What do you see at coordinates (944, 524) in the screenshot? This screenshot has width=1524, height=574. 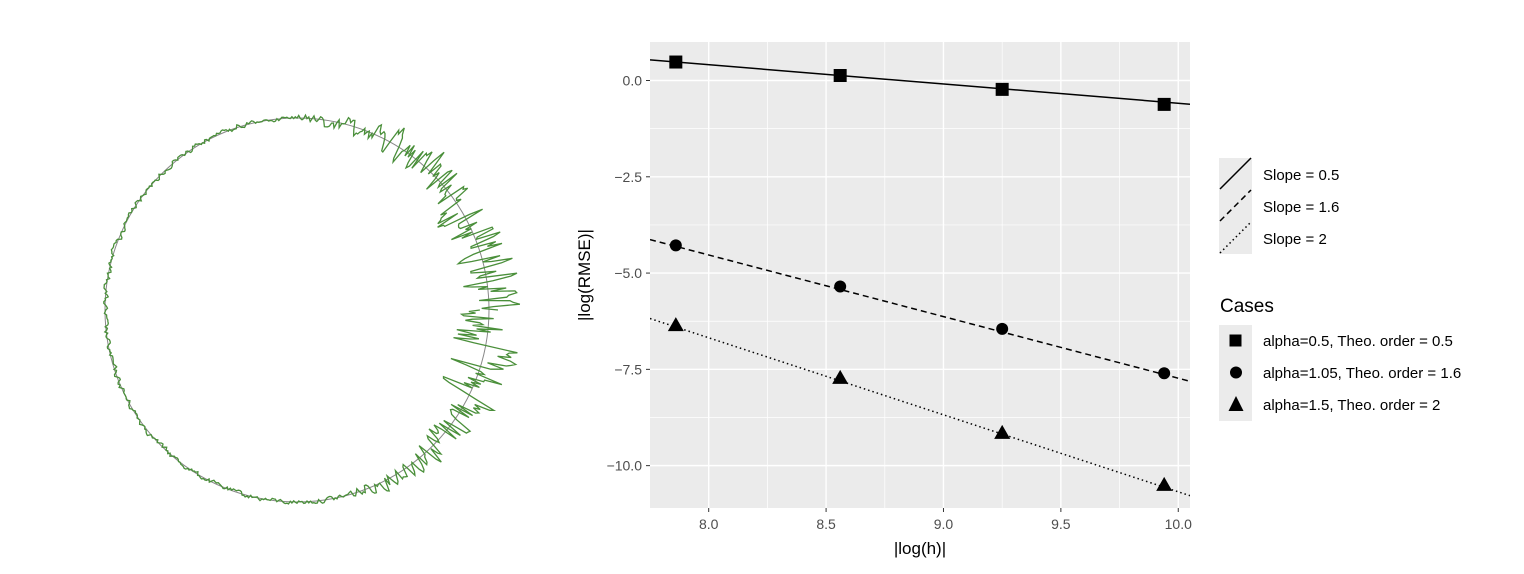 I see `x-tick-label: 9.0` at bounding box center [944, 524].